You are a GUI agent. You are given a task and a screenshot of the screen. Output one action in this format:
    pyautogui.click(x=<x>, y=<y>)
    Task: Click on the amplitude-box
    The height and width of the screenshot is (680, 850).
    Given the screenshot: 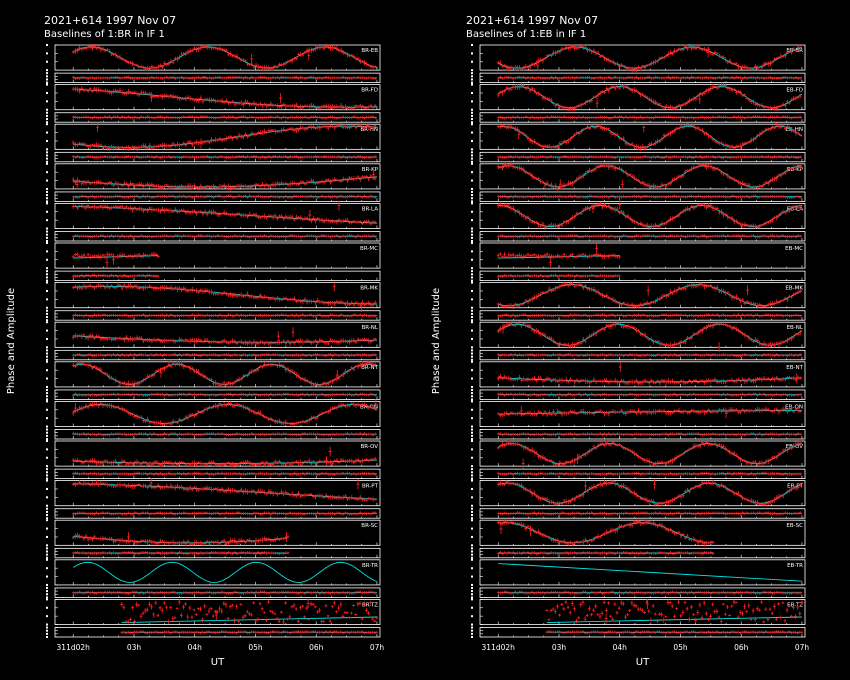 What is the action you would take?
    pyautogui.click(x=217, y=78)
    